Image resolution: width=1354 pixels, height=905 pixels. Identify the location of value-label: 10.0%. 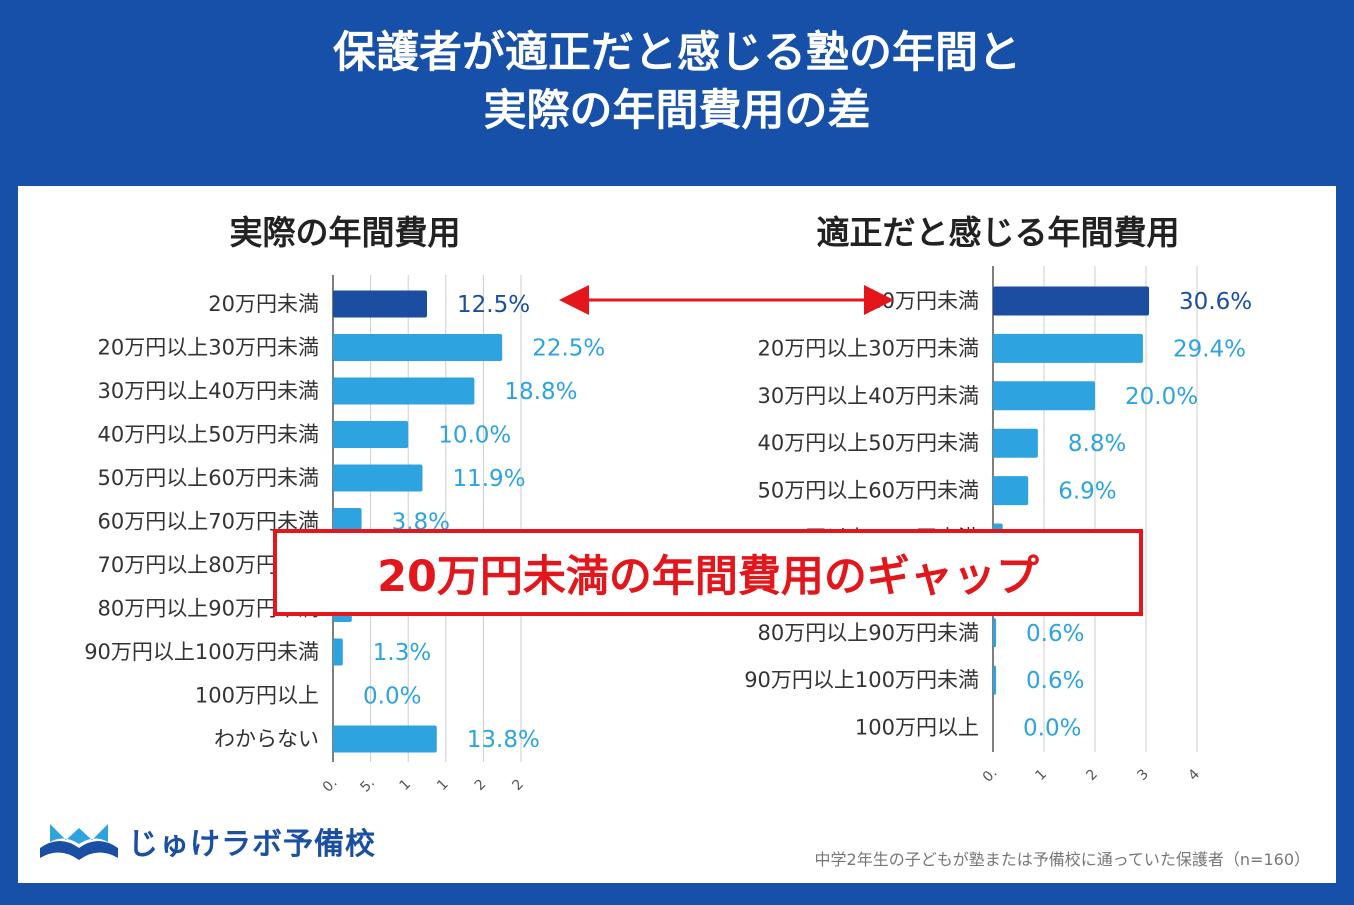
(474, 436).